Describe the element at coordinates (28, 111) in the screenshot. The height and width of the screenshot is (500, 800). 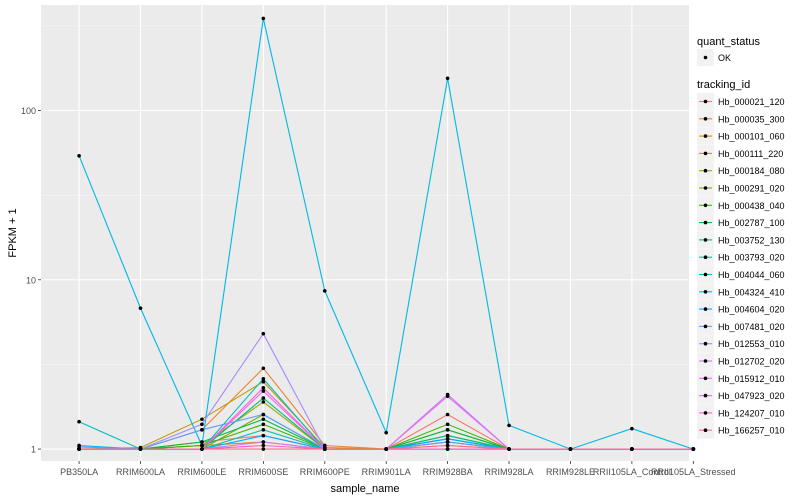
I see `y-tick-label: 100` at that location.